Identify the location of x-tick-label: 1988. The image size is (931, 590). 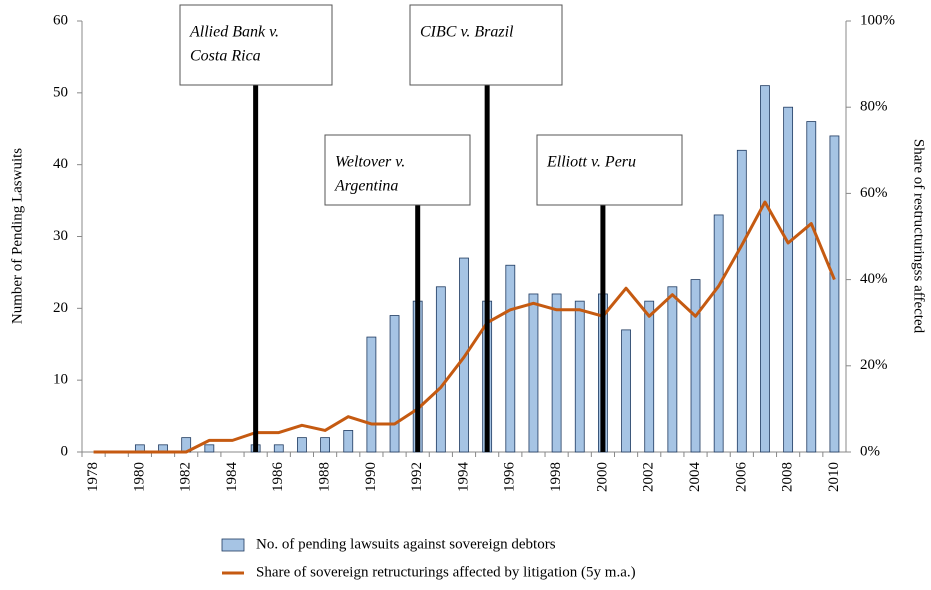
(325, 477).